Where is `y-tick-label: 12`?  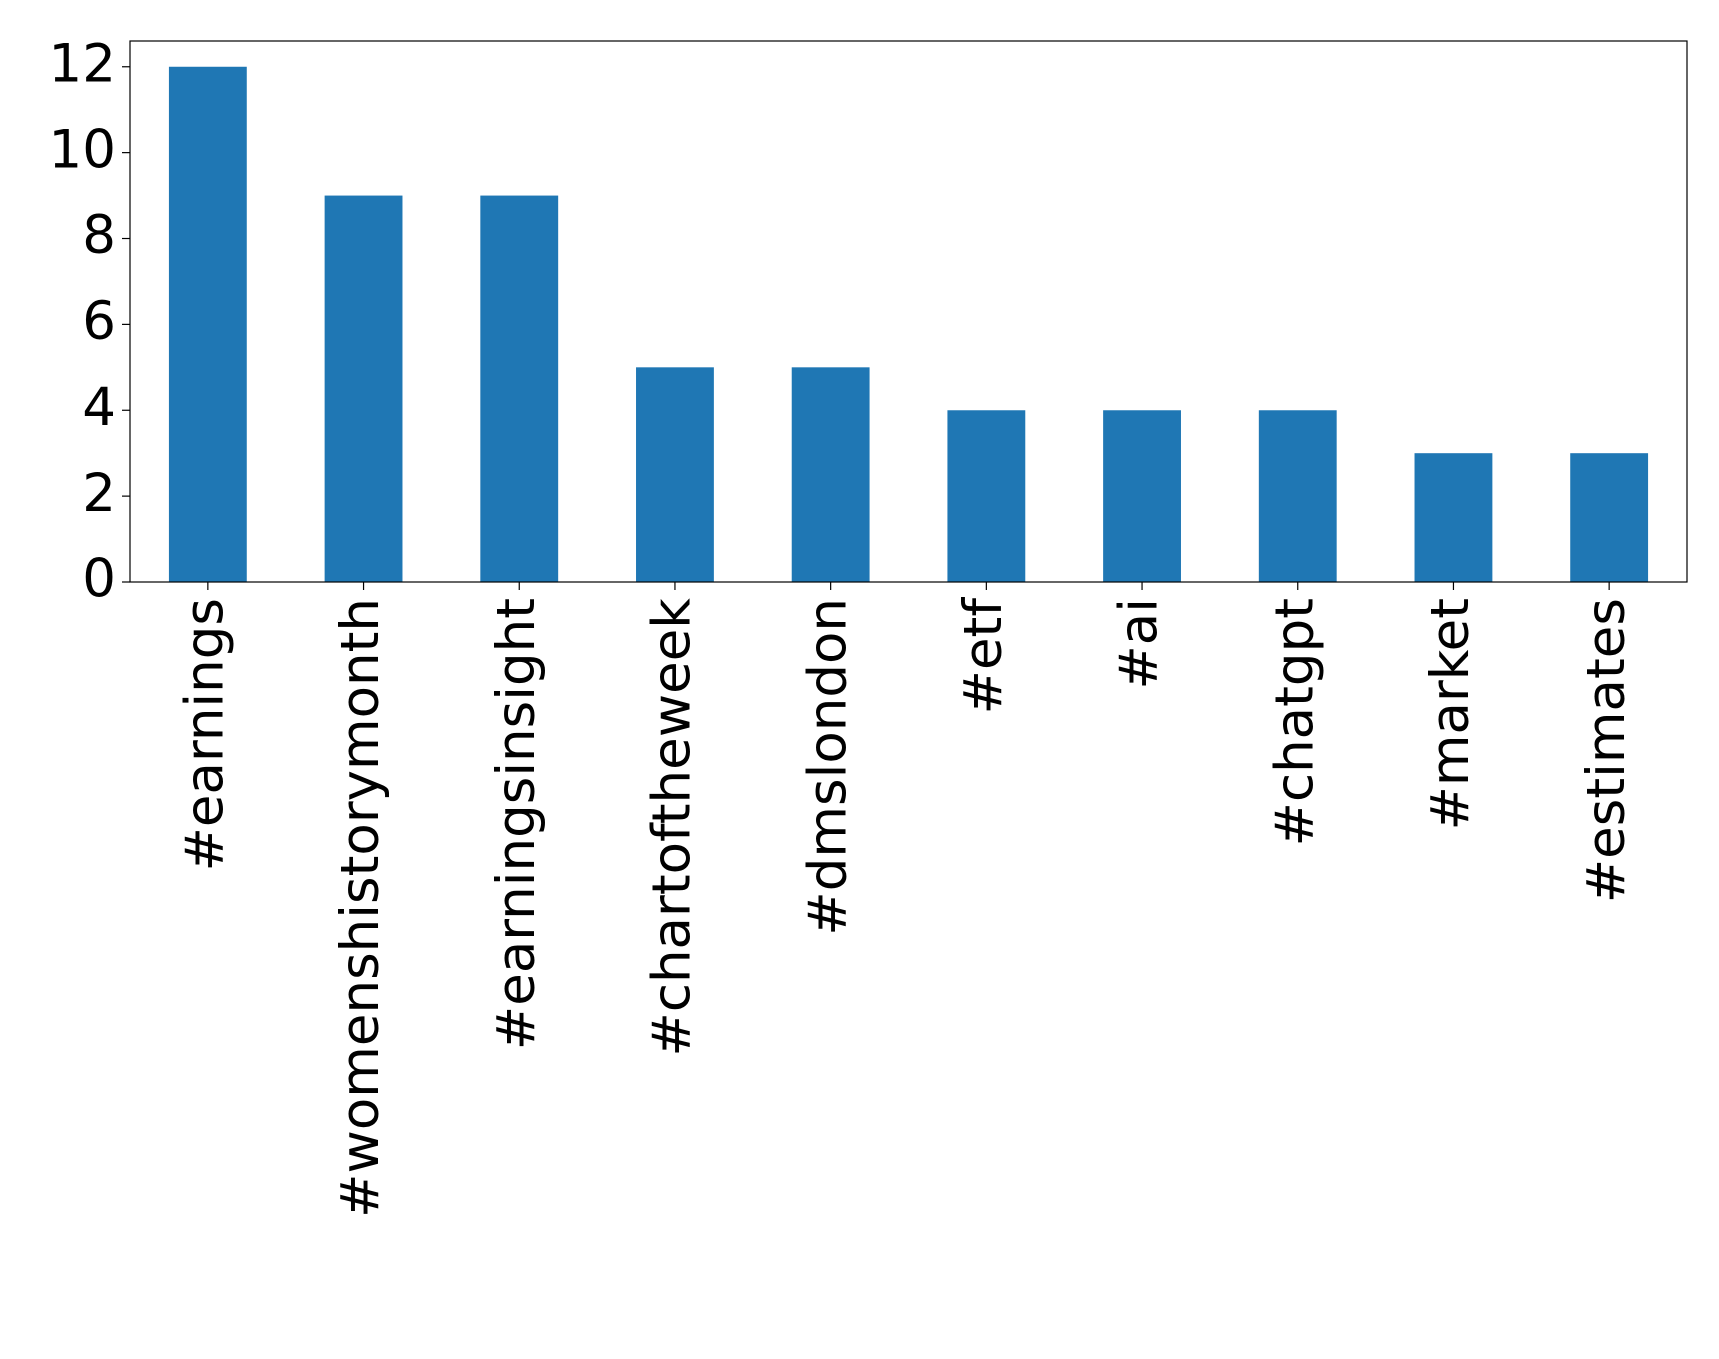 y-tick-label: 12 is located at coordinates (82, 63).